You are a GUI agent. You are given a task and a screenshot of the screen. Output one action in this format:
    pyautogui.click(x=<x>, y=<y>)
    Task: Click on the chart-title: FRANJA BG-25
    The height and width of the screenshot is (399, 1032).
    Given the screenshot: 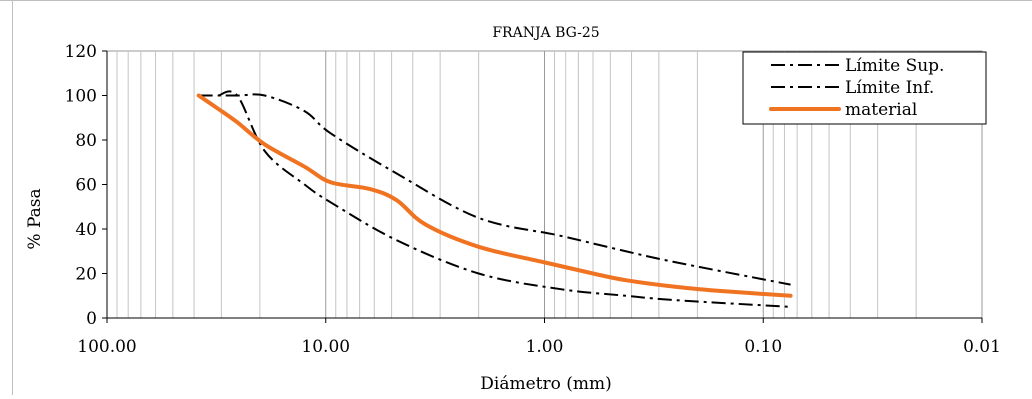 What is the action you would take?
    pyautogui.click(x=545, y=33)
    